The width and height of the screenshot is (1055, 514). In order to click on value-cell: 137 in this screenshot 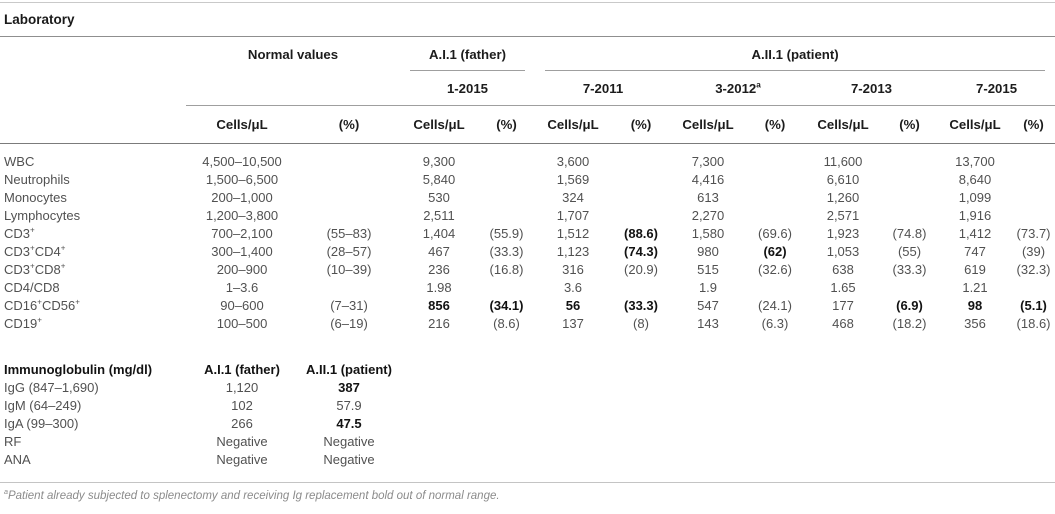, I will do `click(573, 323)`.